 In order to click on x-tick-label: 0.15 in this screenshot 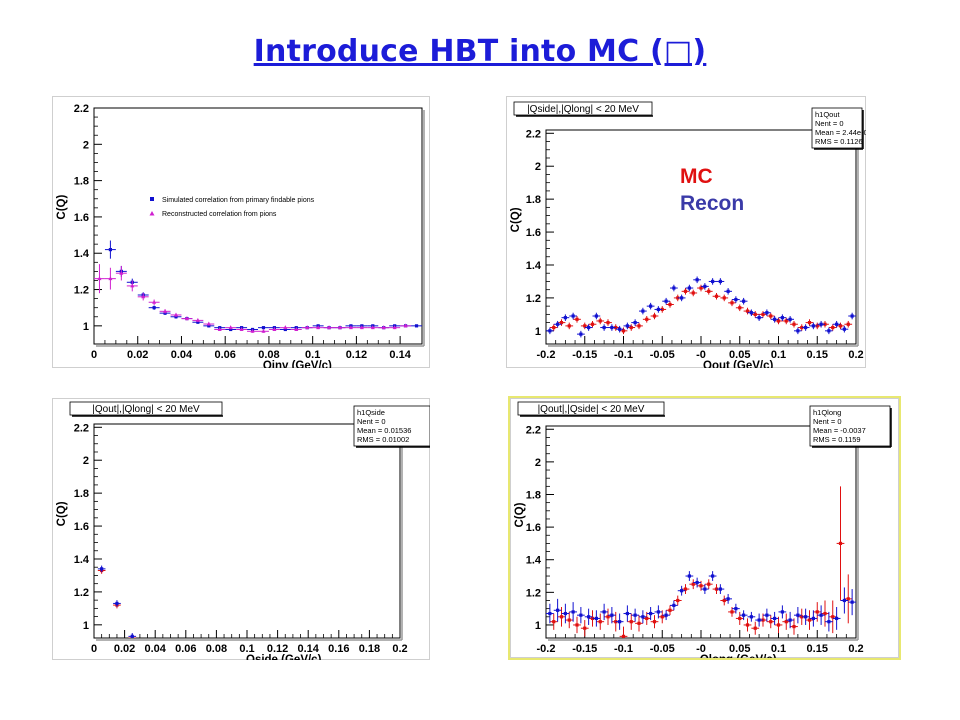, I will do `click(817, 355)`.